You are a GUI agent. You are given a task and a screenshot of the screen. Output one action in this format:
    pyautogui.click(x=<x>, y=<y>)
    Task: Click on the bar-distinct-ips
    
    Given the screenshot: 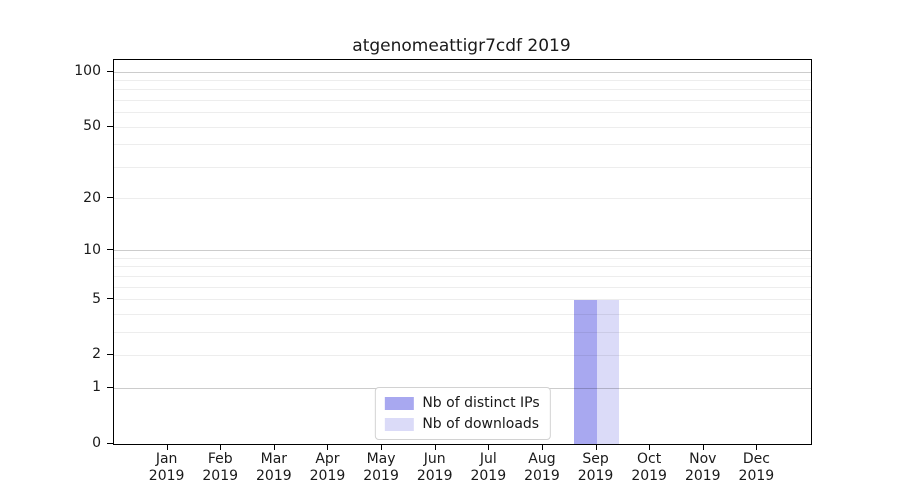 What is the action you would take?
    pyautogui.click(x=585, y=371)
    